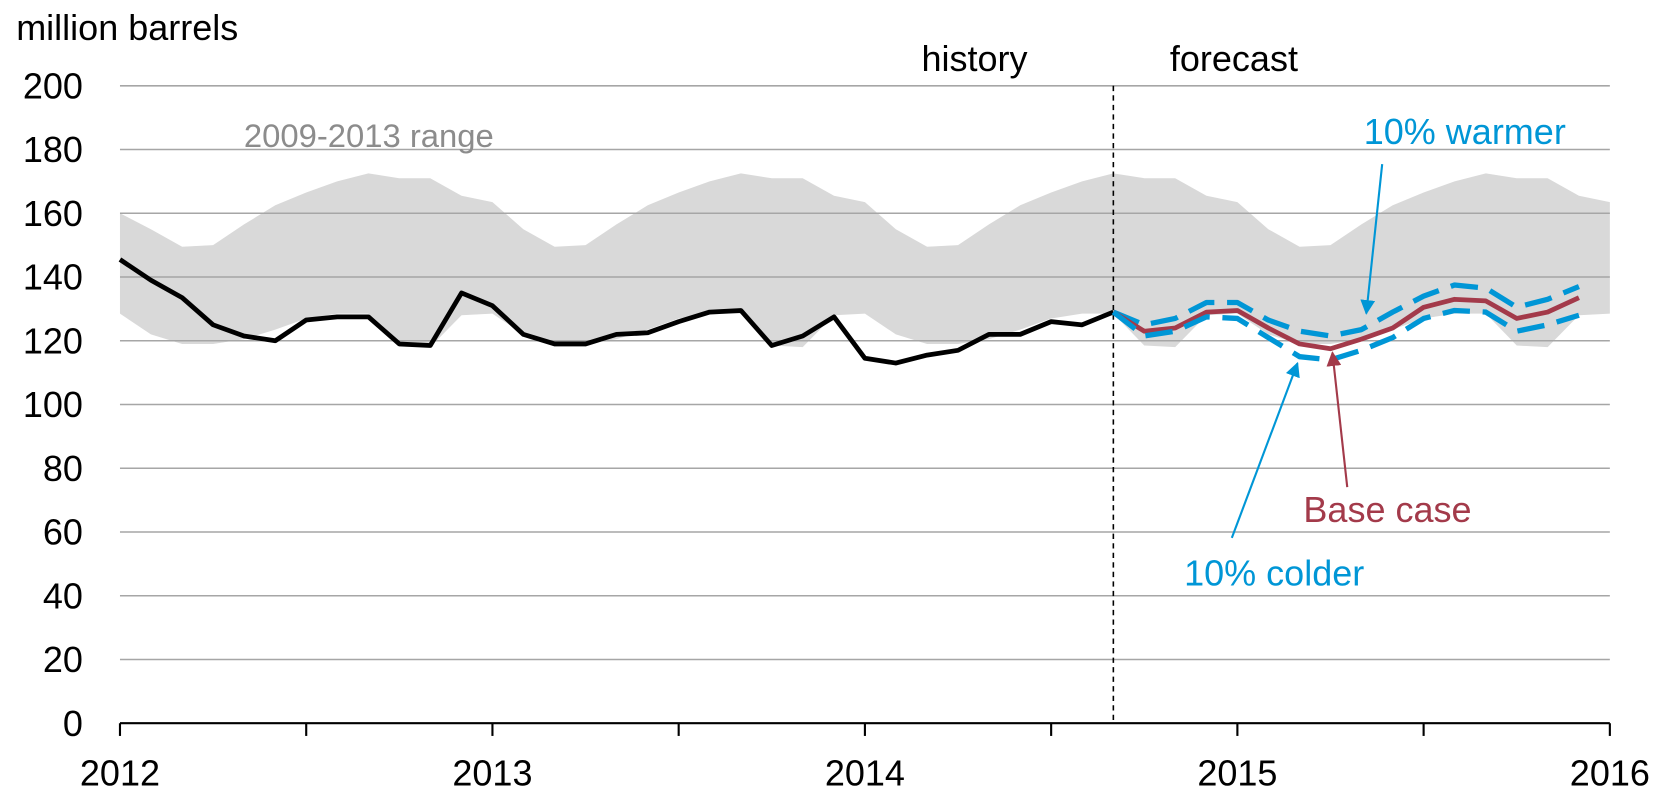 The image size is (1661, 791). Describe the element at coordinates (73, 723) in the screenshot. I see `y-tick-label: 0` at that location.